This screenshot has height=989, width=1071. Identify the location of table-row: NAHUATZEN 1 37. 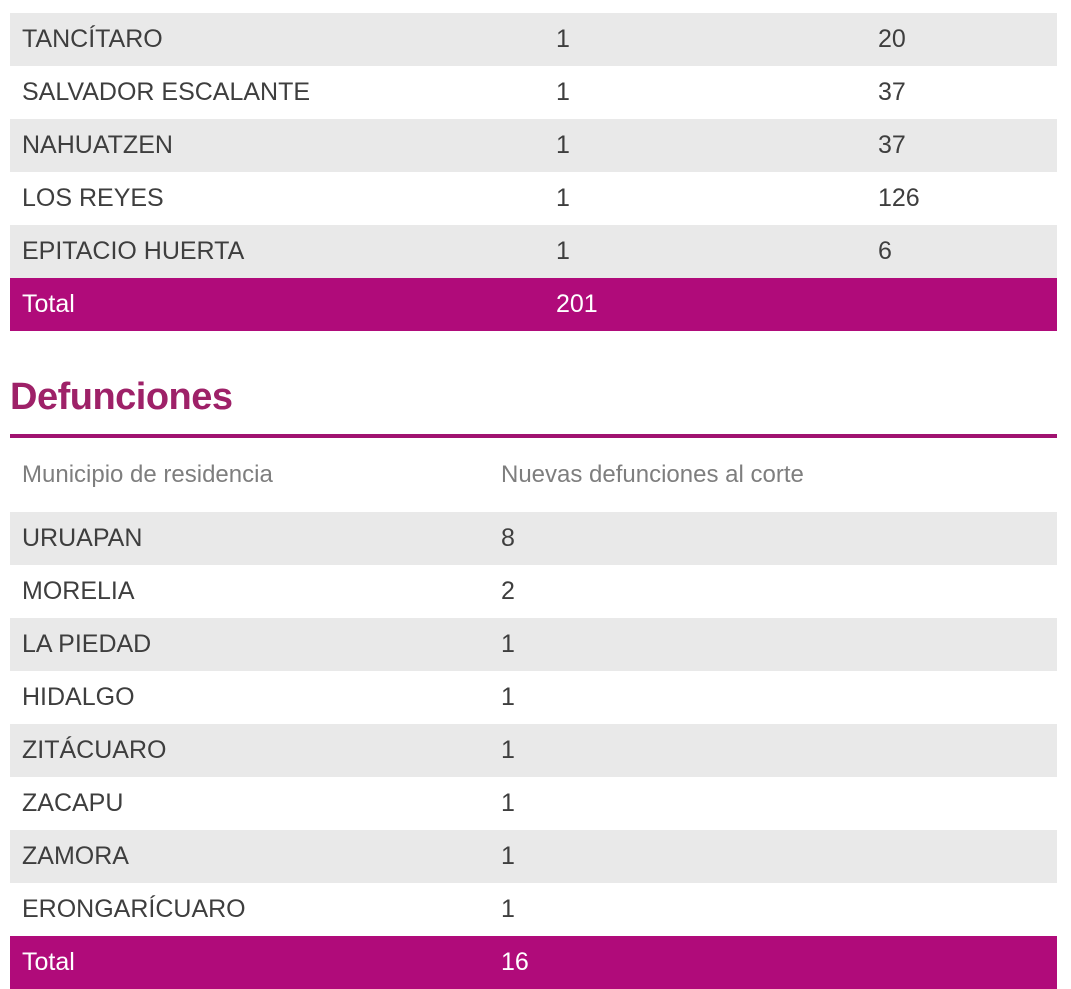
(533, 145).